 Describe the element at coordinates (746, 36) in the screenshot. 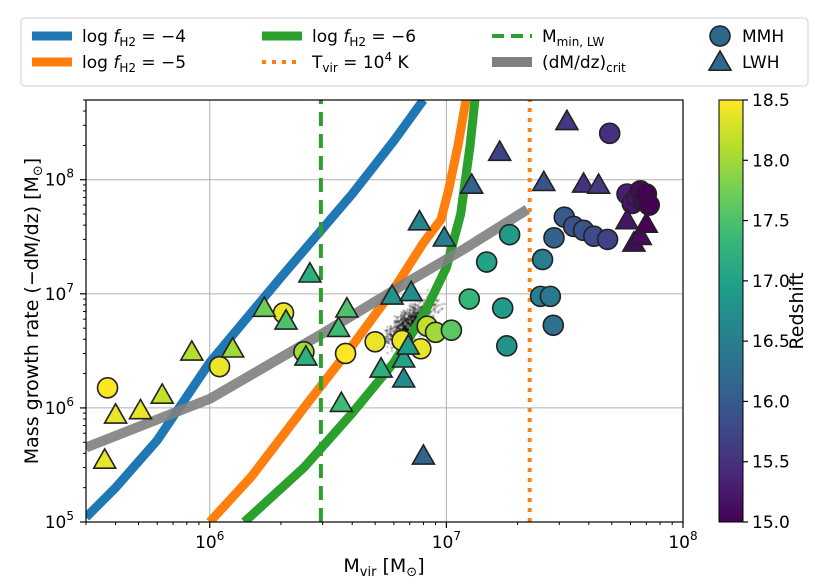

I see `legend-entry-mmh: MMH` at that location.